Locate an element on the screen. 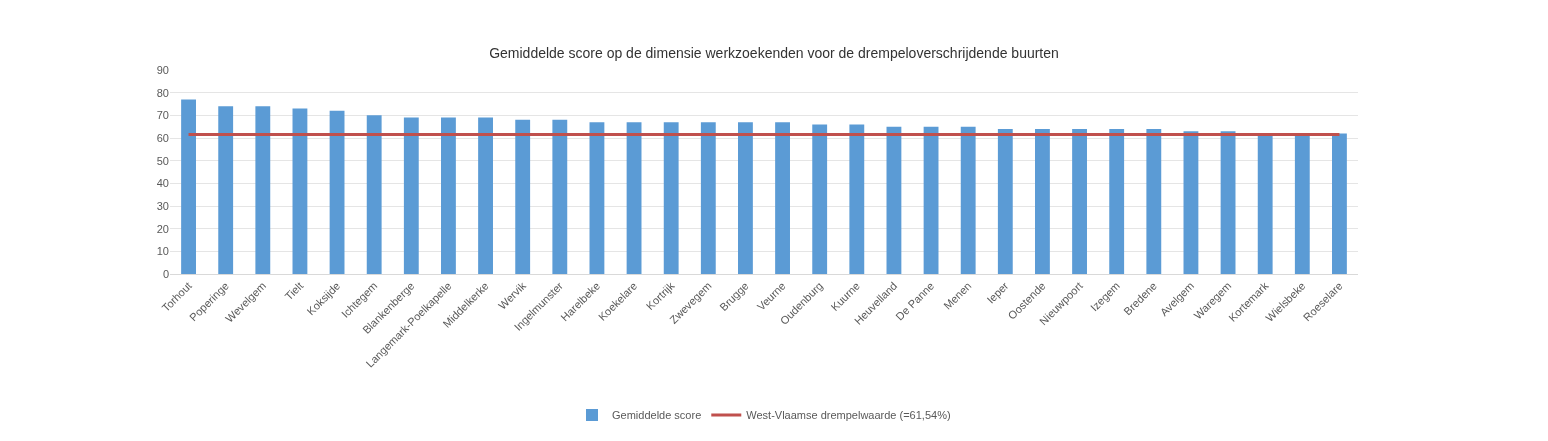 The width and height of the screenshot is (1548, 441). y-tick-label: 60 is located at coordinates (162, 137).